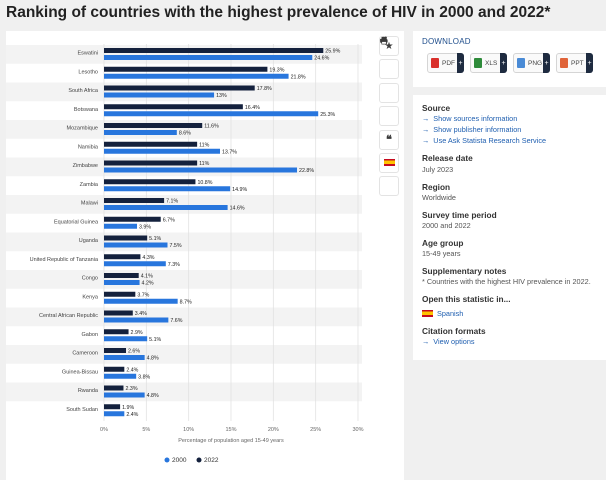  What do you see at coordinates (89, 335) in the screenshot?
I see `category-label: Gabon` at bounding box center [89, 335].